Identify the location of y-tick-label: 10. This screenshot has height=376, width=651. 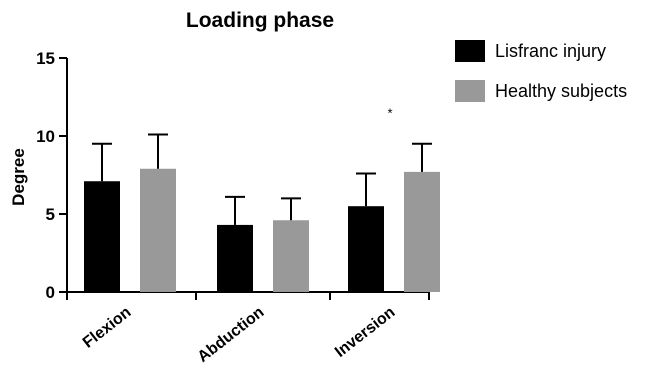
(45, 136).